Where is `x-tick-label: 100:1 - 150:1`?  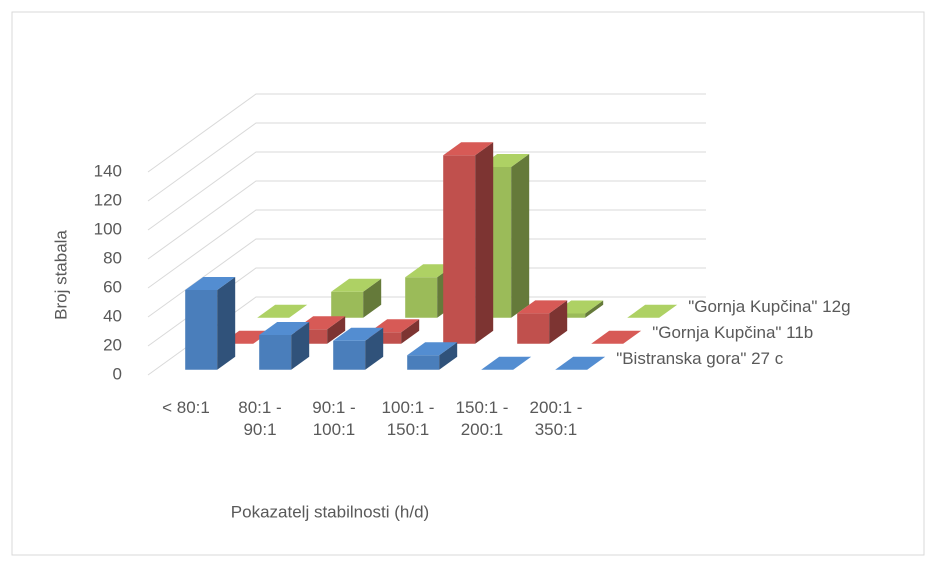 x-tick-label: 100:1 - 150:1 is located at coordinates (408, 418).